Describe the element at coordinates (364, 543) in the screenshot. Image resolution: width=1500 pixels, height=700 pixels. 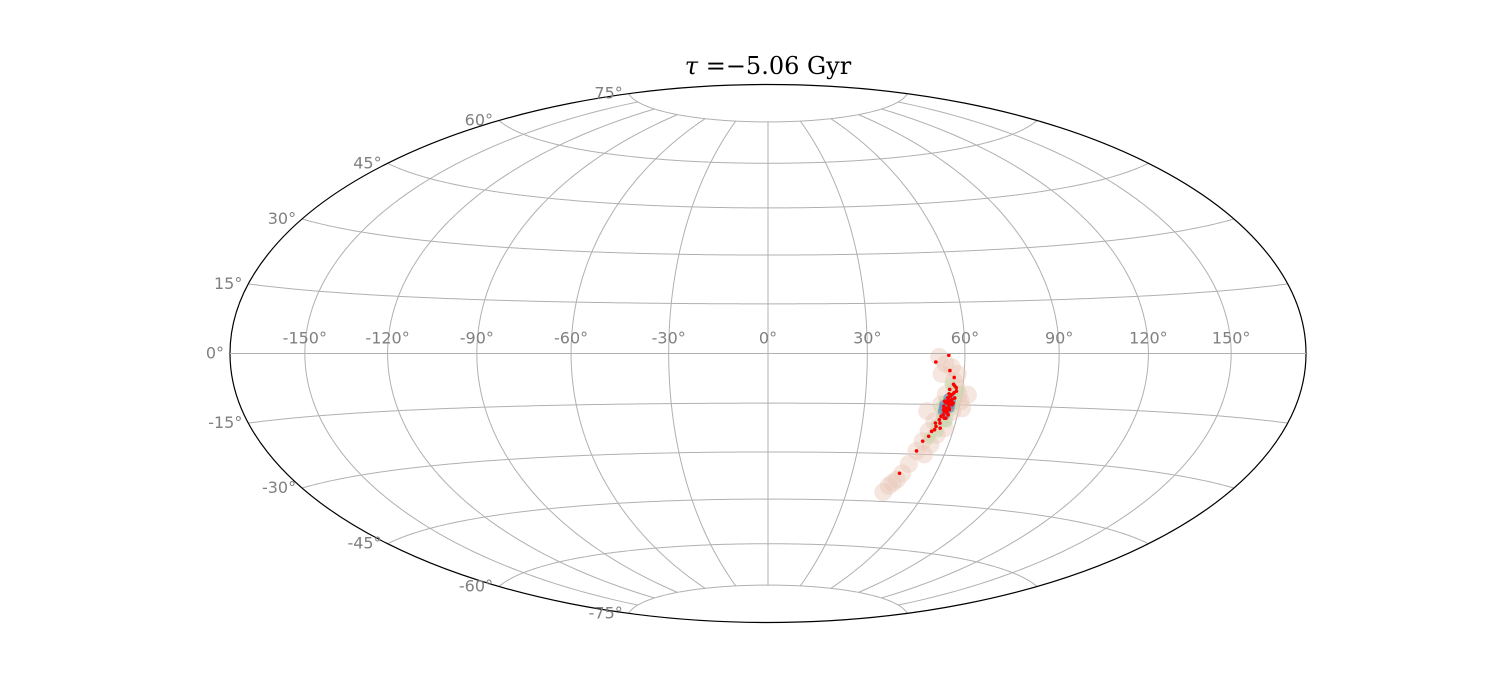
I see `y-tick-label--45: -45°` at that location.